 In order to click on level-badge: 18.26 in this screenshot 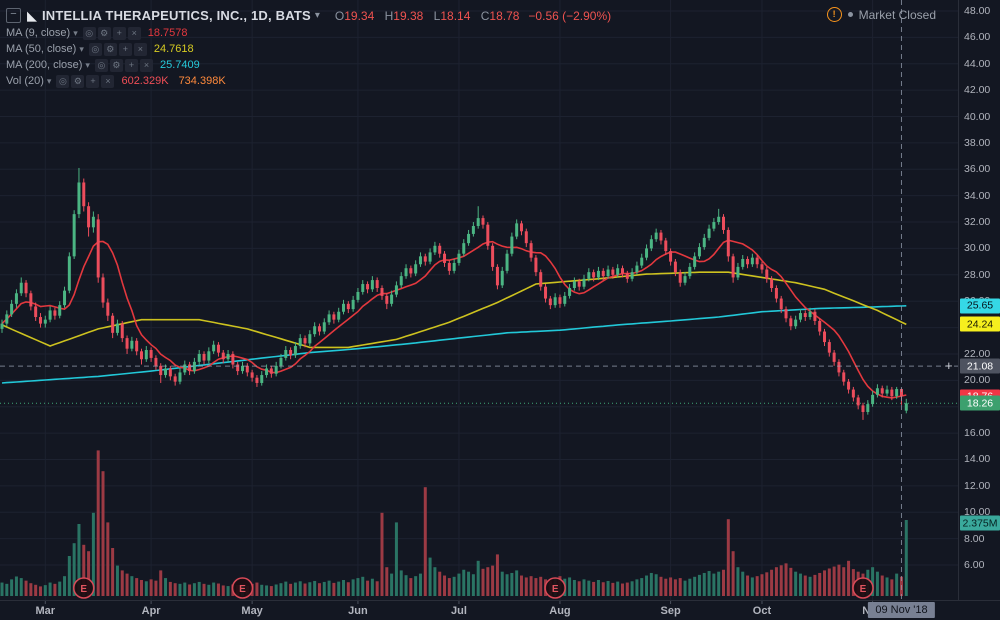, I will do `click(980, 403)`.